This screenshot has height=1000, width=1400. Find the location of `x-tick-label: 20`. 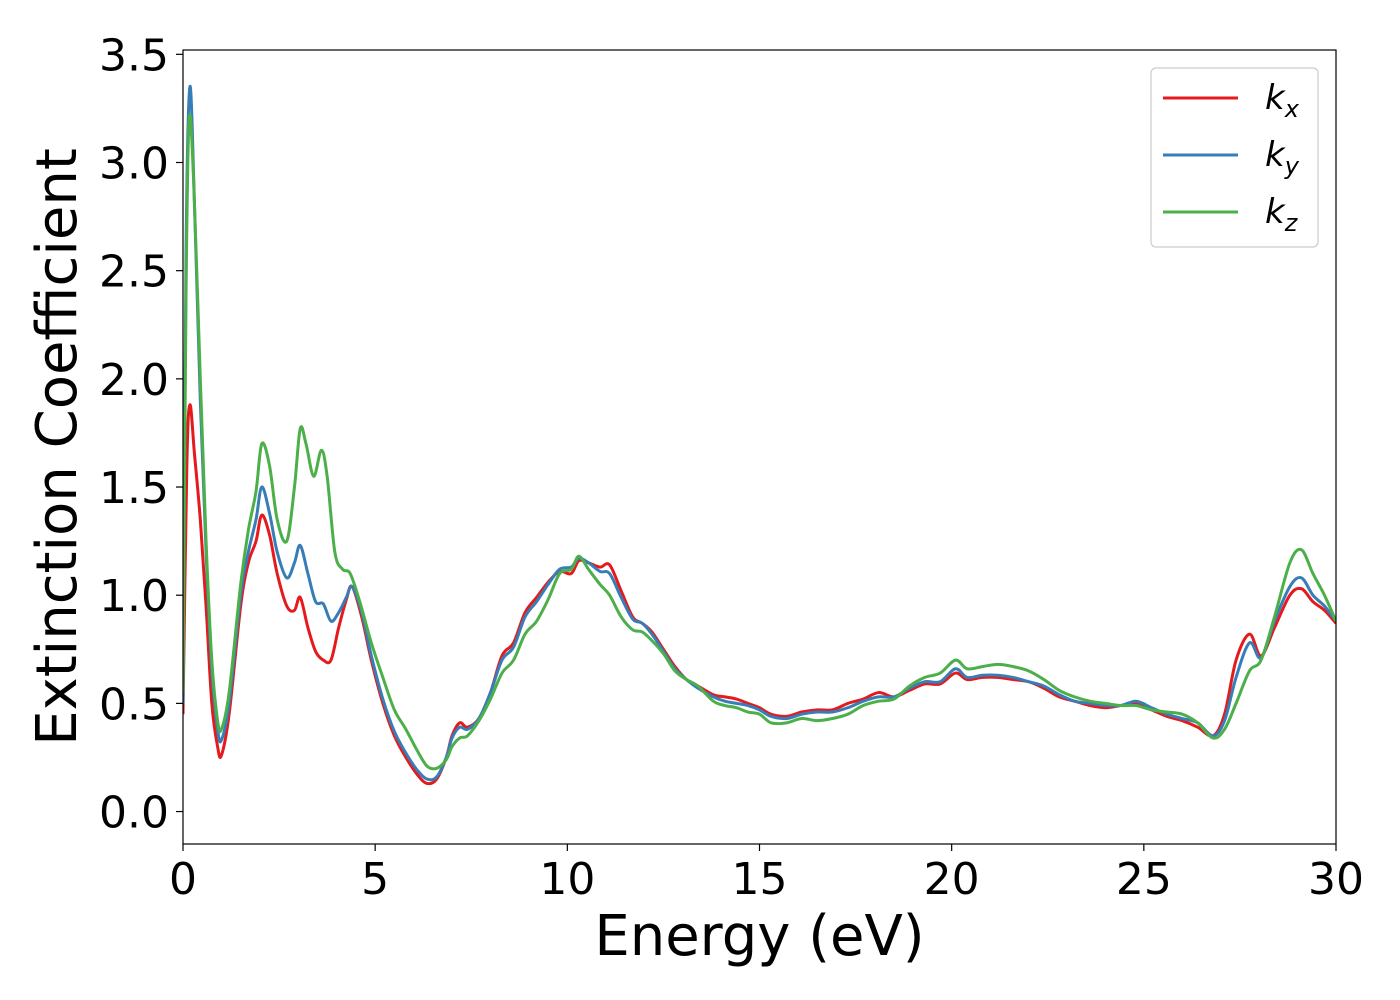

x-tick-label: 20 is located at coordinates (952, 879).